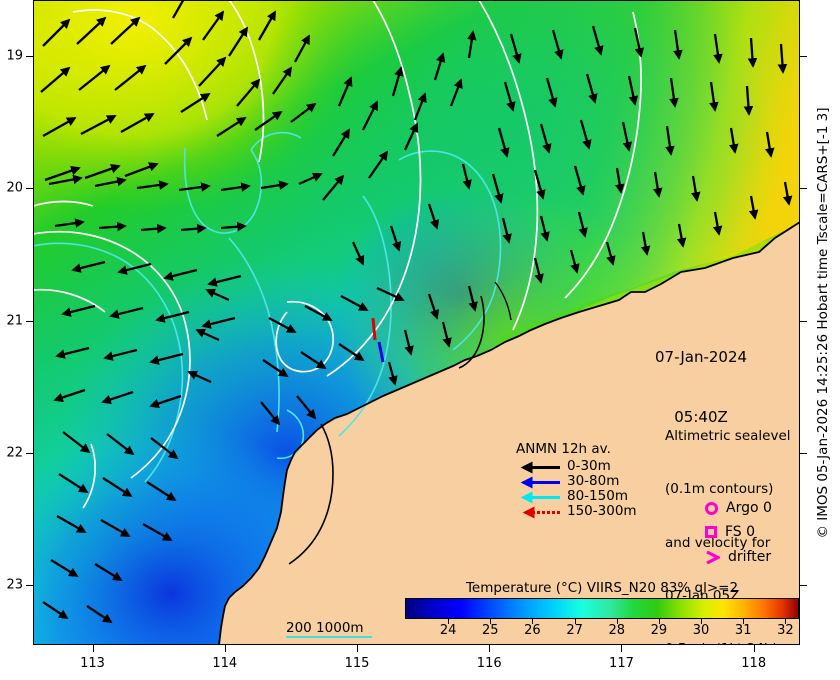 This screenshot has height=680, width=840. Describe the element at coordinates (563, 449) in the screenshot. I see `anmn-legend-header: ANMN 12h av.` at that location.